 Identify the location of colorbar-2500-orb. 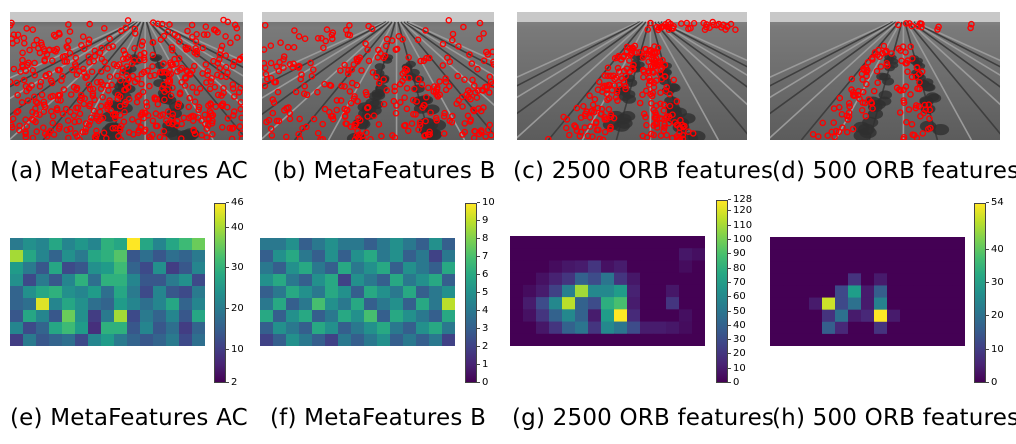
(722, 291).